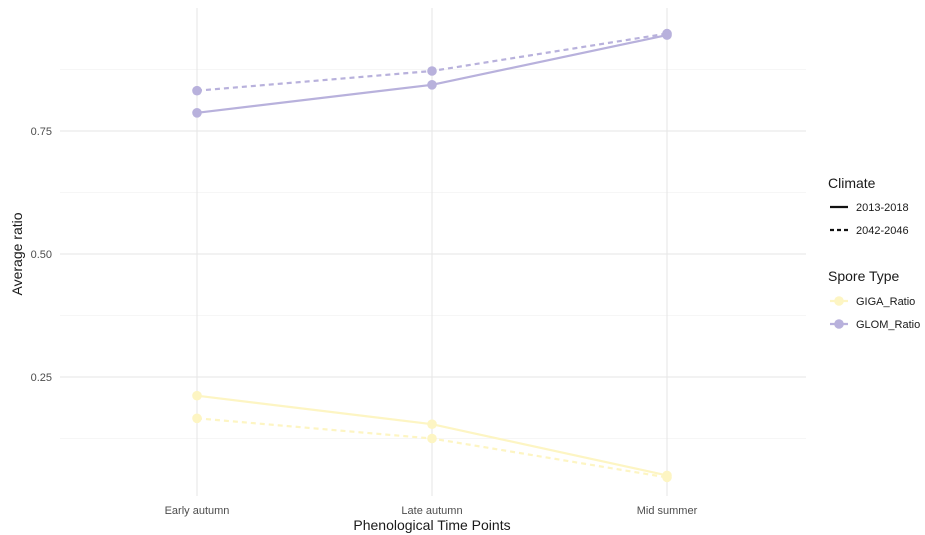  Describe the element at coordinates (888, 325) in the screenshot. I see `legend-label-glom_ratio: GLOM_Ratio` at that location.